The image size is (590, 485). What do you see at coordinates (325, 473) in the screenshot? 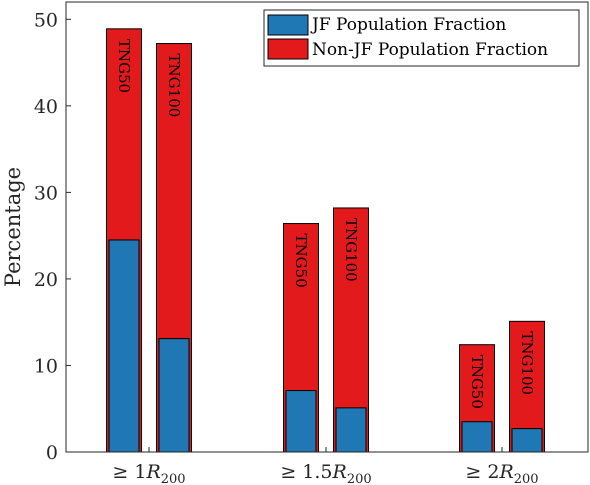
I see `x-tick-label: ≥ 1.5R200` at bounding box center [325, 473].